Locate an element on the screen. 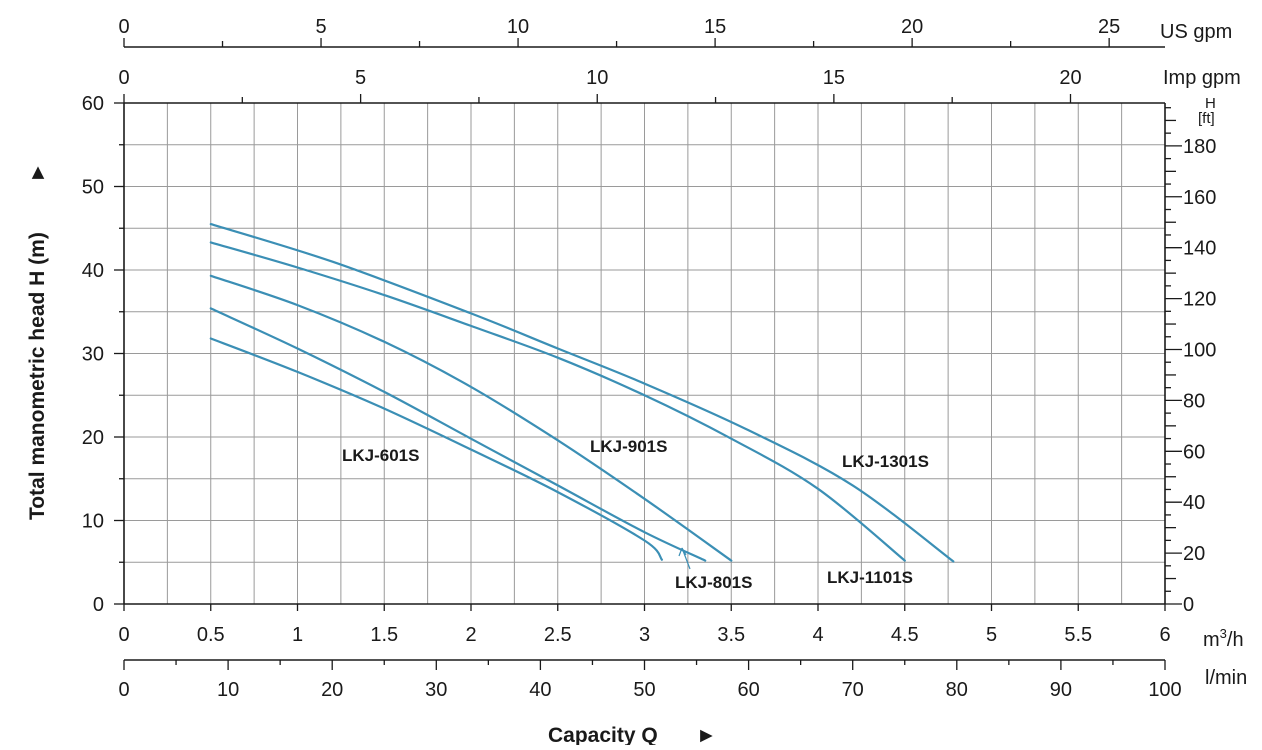  ft-tick-label: 140 is located at coordinates (1199, 249).